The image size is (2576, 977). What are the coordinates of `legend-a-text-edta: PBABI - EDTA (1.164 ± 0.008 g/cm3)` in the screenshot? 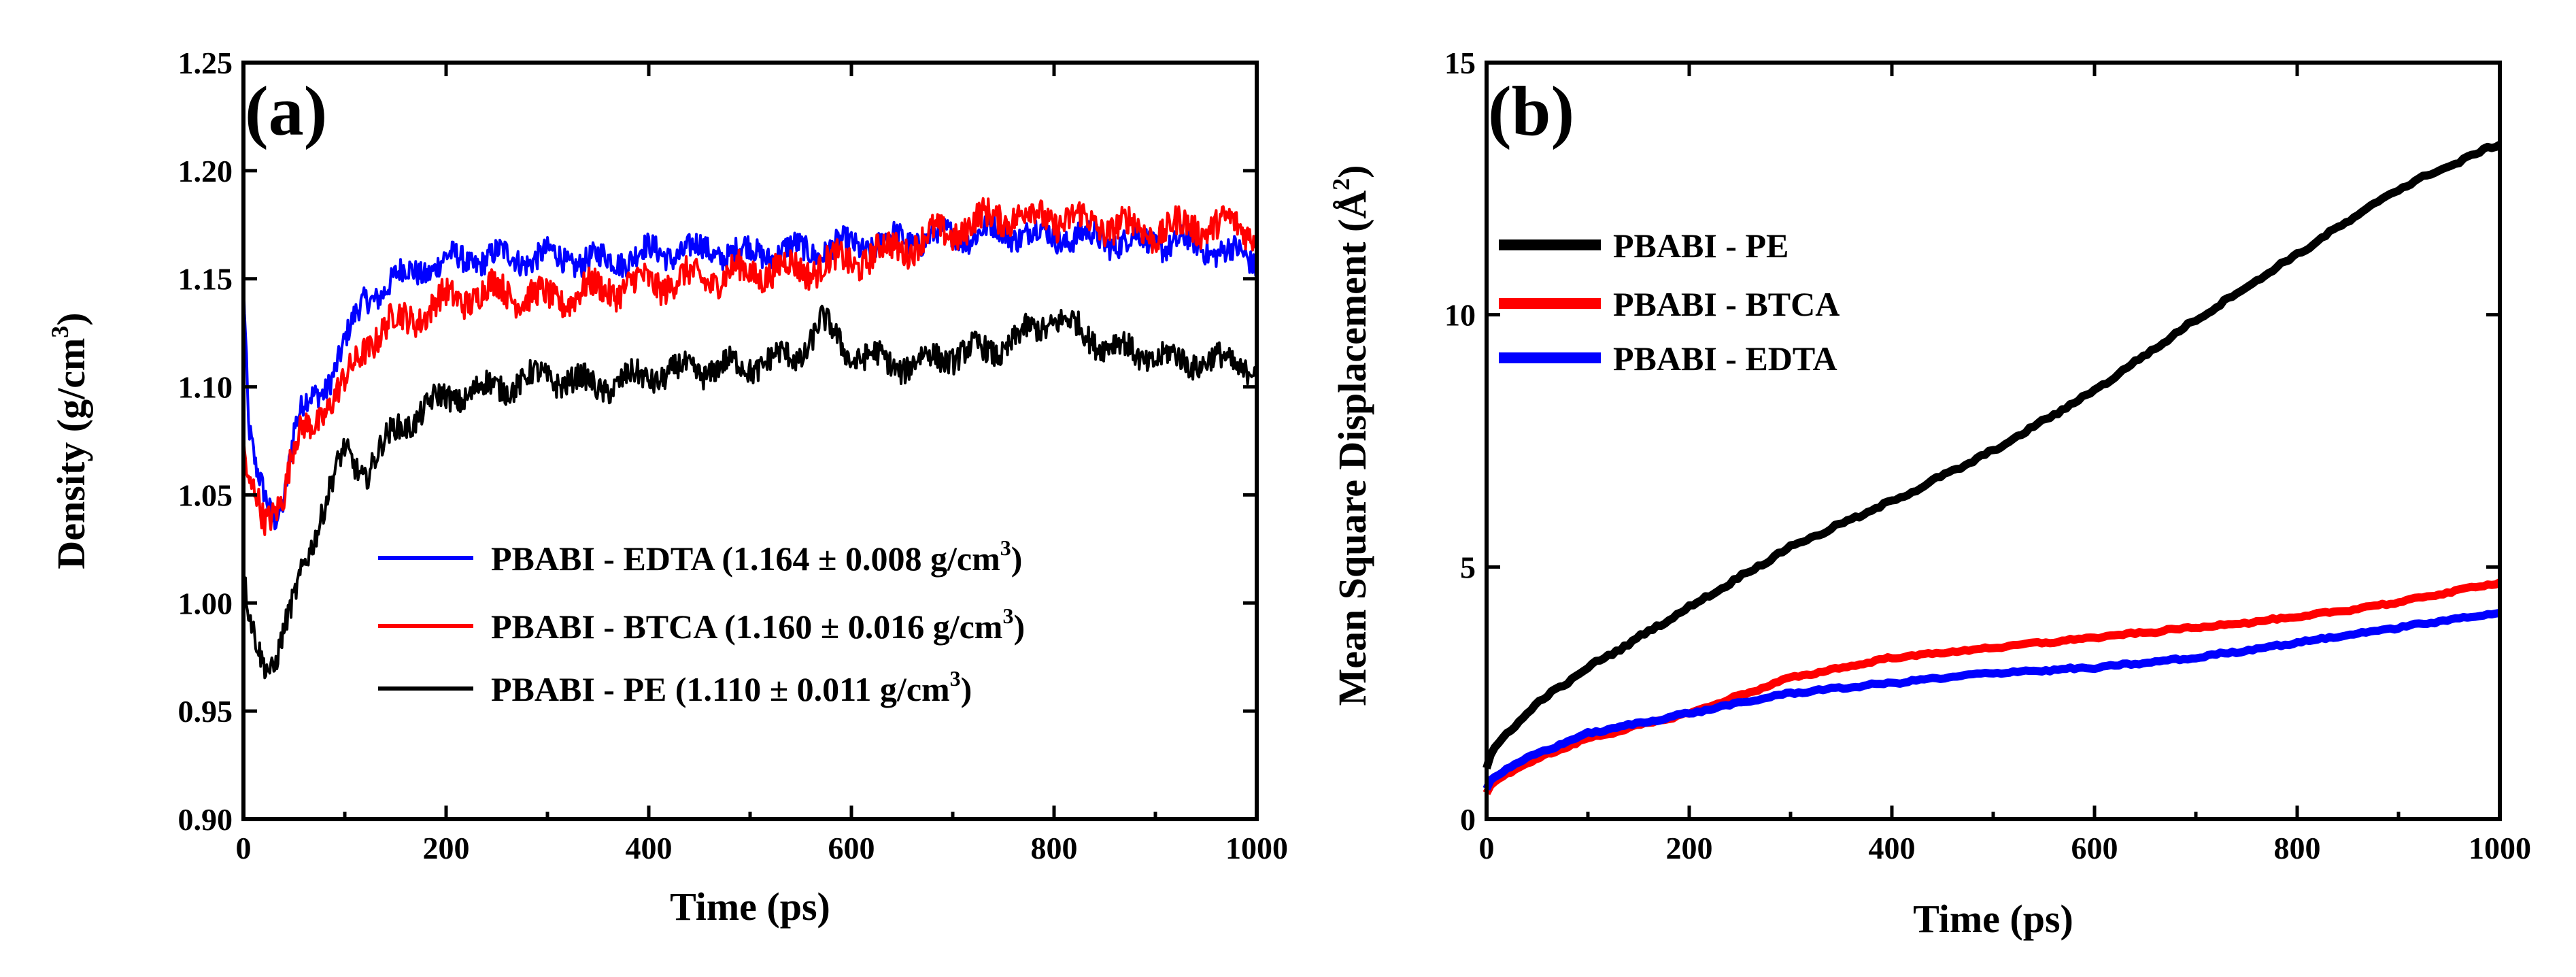 It's located at (756, 557).